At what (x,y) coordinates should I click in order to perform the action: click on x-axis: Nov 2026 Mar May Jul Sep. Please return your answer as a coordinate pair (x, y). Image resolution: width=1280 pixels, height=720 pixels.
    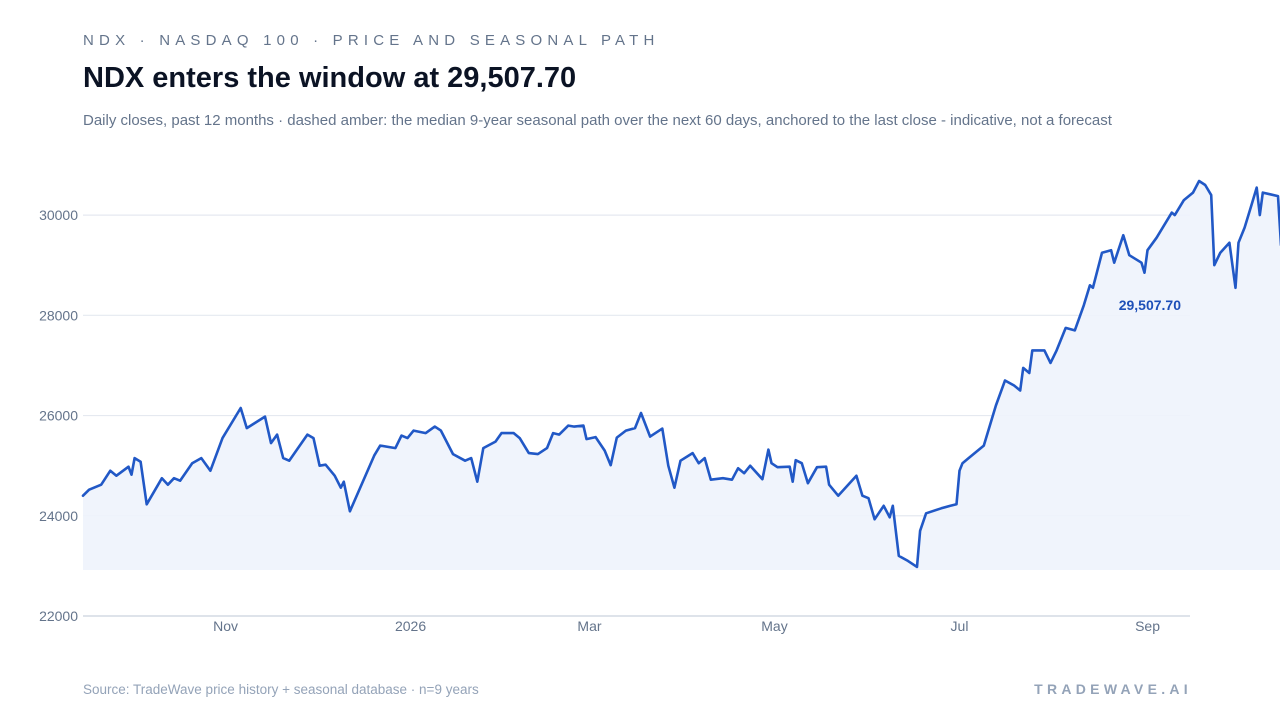
    Looking at the image, I should click on (686, 626).